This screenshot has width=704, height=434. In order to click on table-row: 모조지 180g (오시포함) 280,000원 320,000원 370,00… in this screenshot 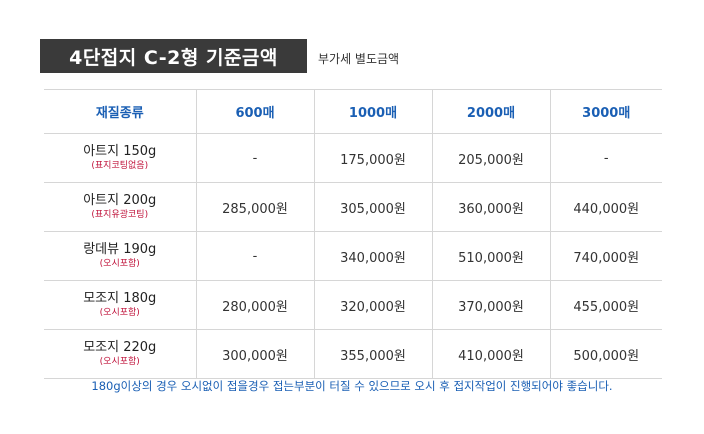, I will do `click(353, 305)`.